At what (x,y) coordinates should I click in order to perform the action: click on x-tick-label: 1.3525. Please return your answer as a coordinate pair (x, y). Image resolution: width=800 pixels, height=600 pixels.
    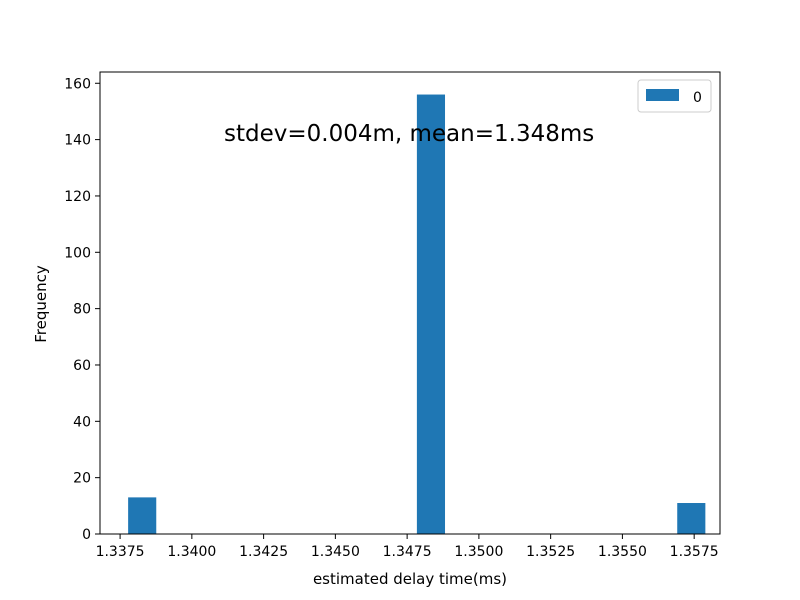
    Looking at the image, I should click on (550, 552).